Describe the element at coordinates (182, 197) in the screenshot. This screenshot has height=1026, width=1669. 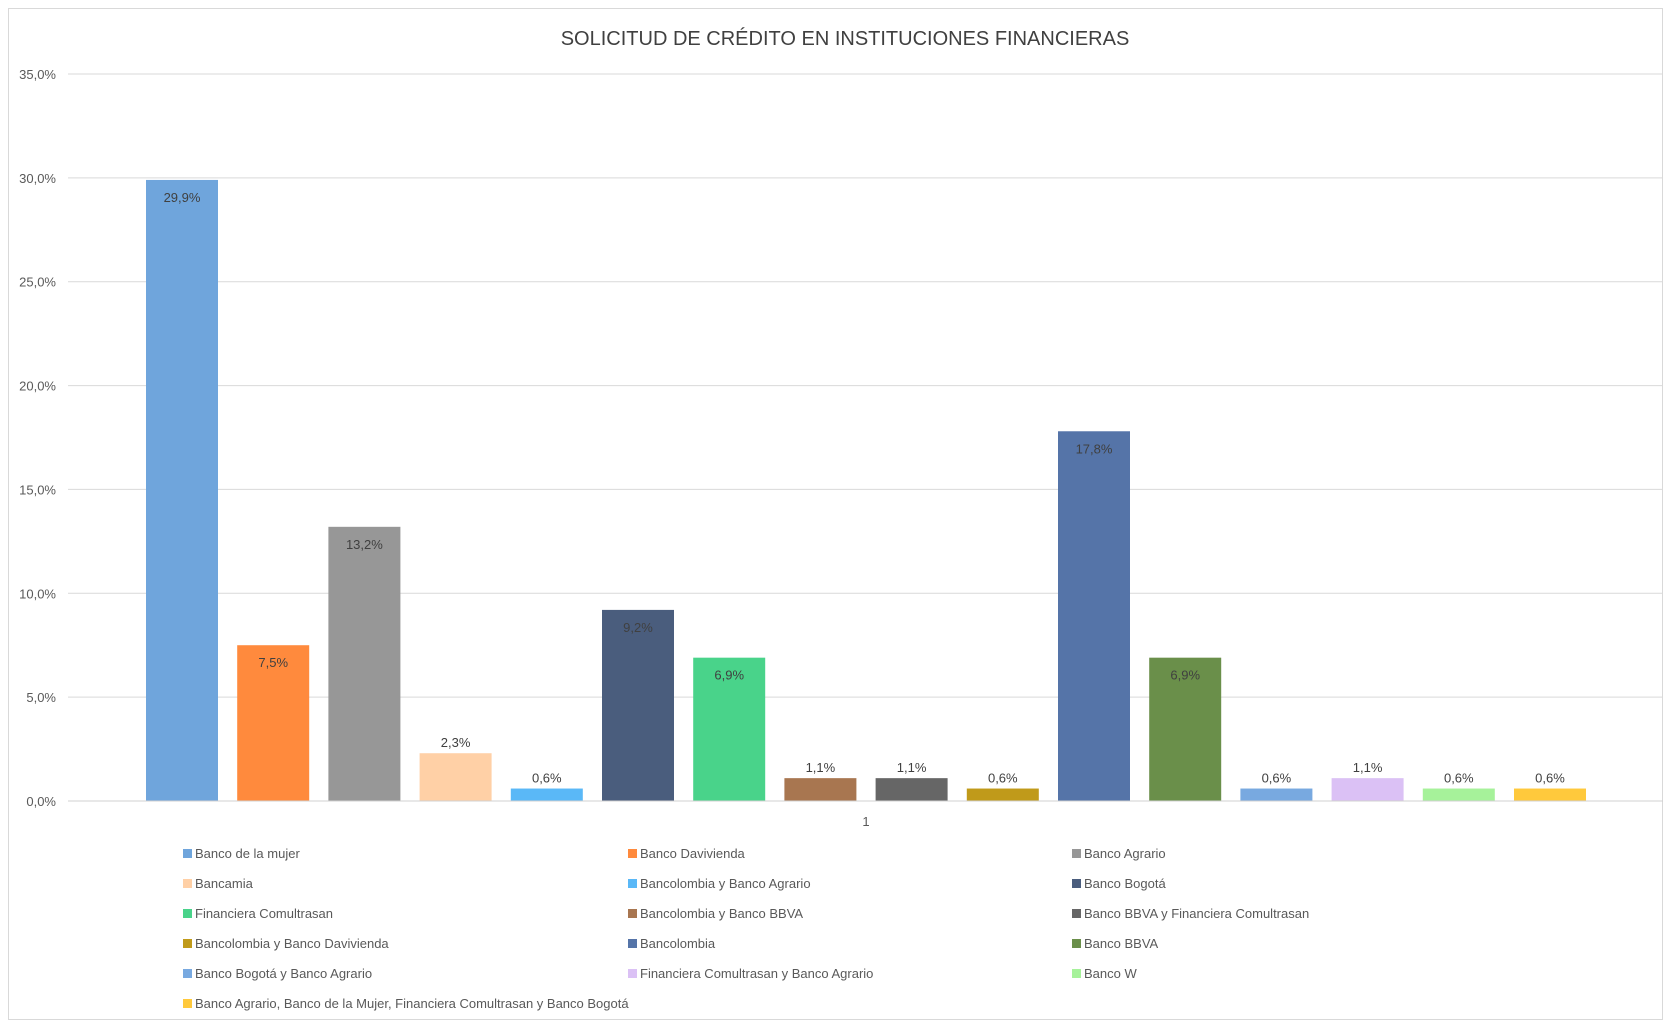
I see `data-label: 29,9%` at that location.